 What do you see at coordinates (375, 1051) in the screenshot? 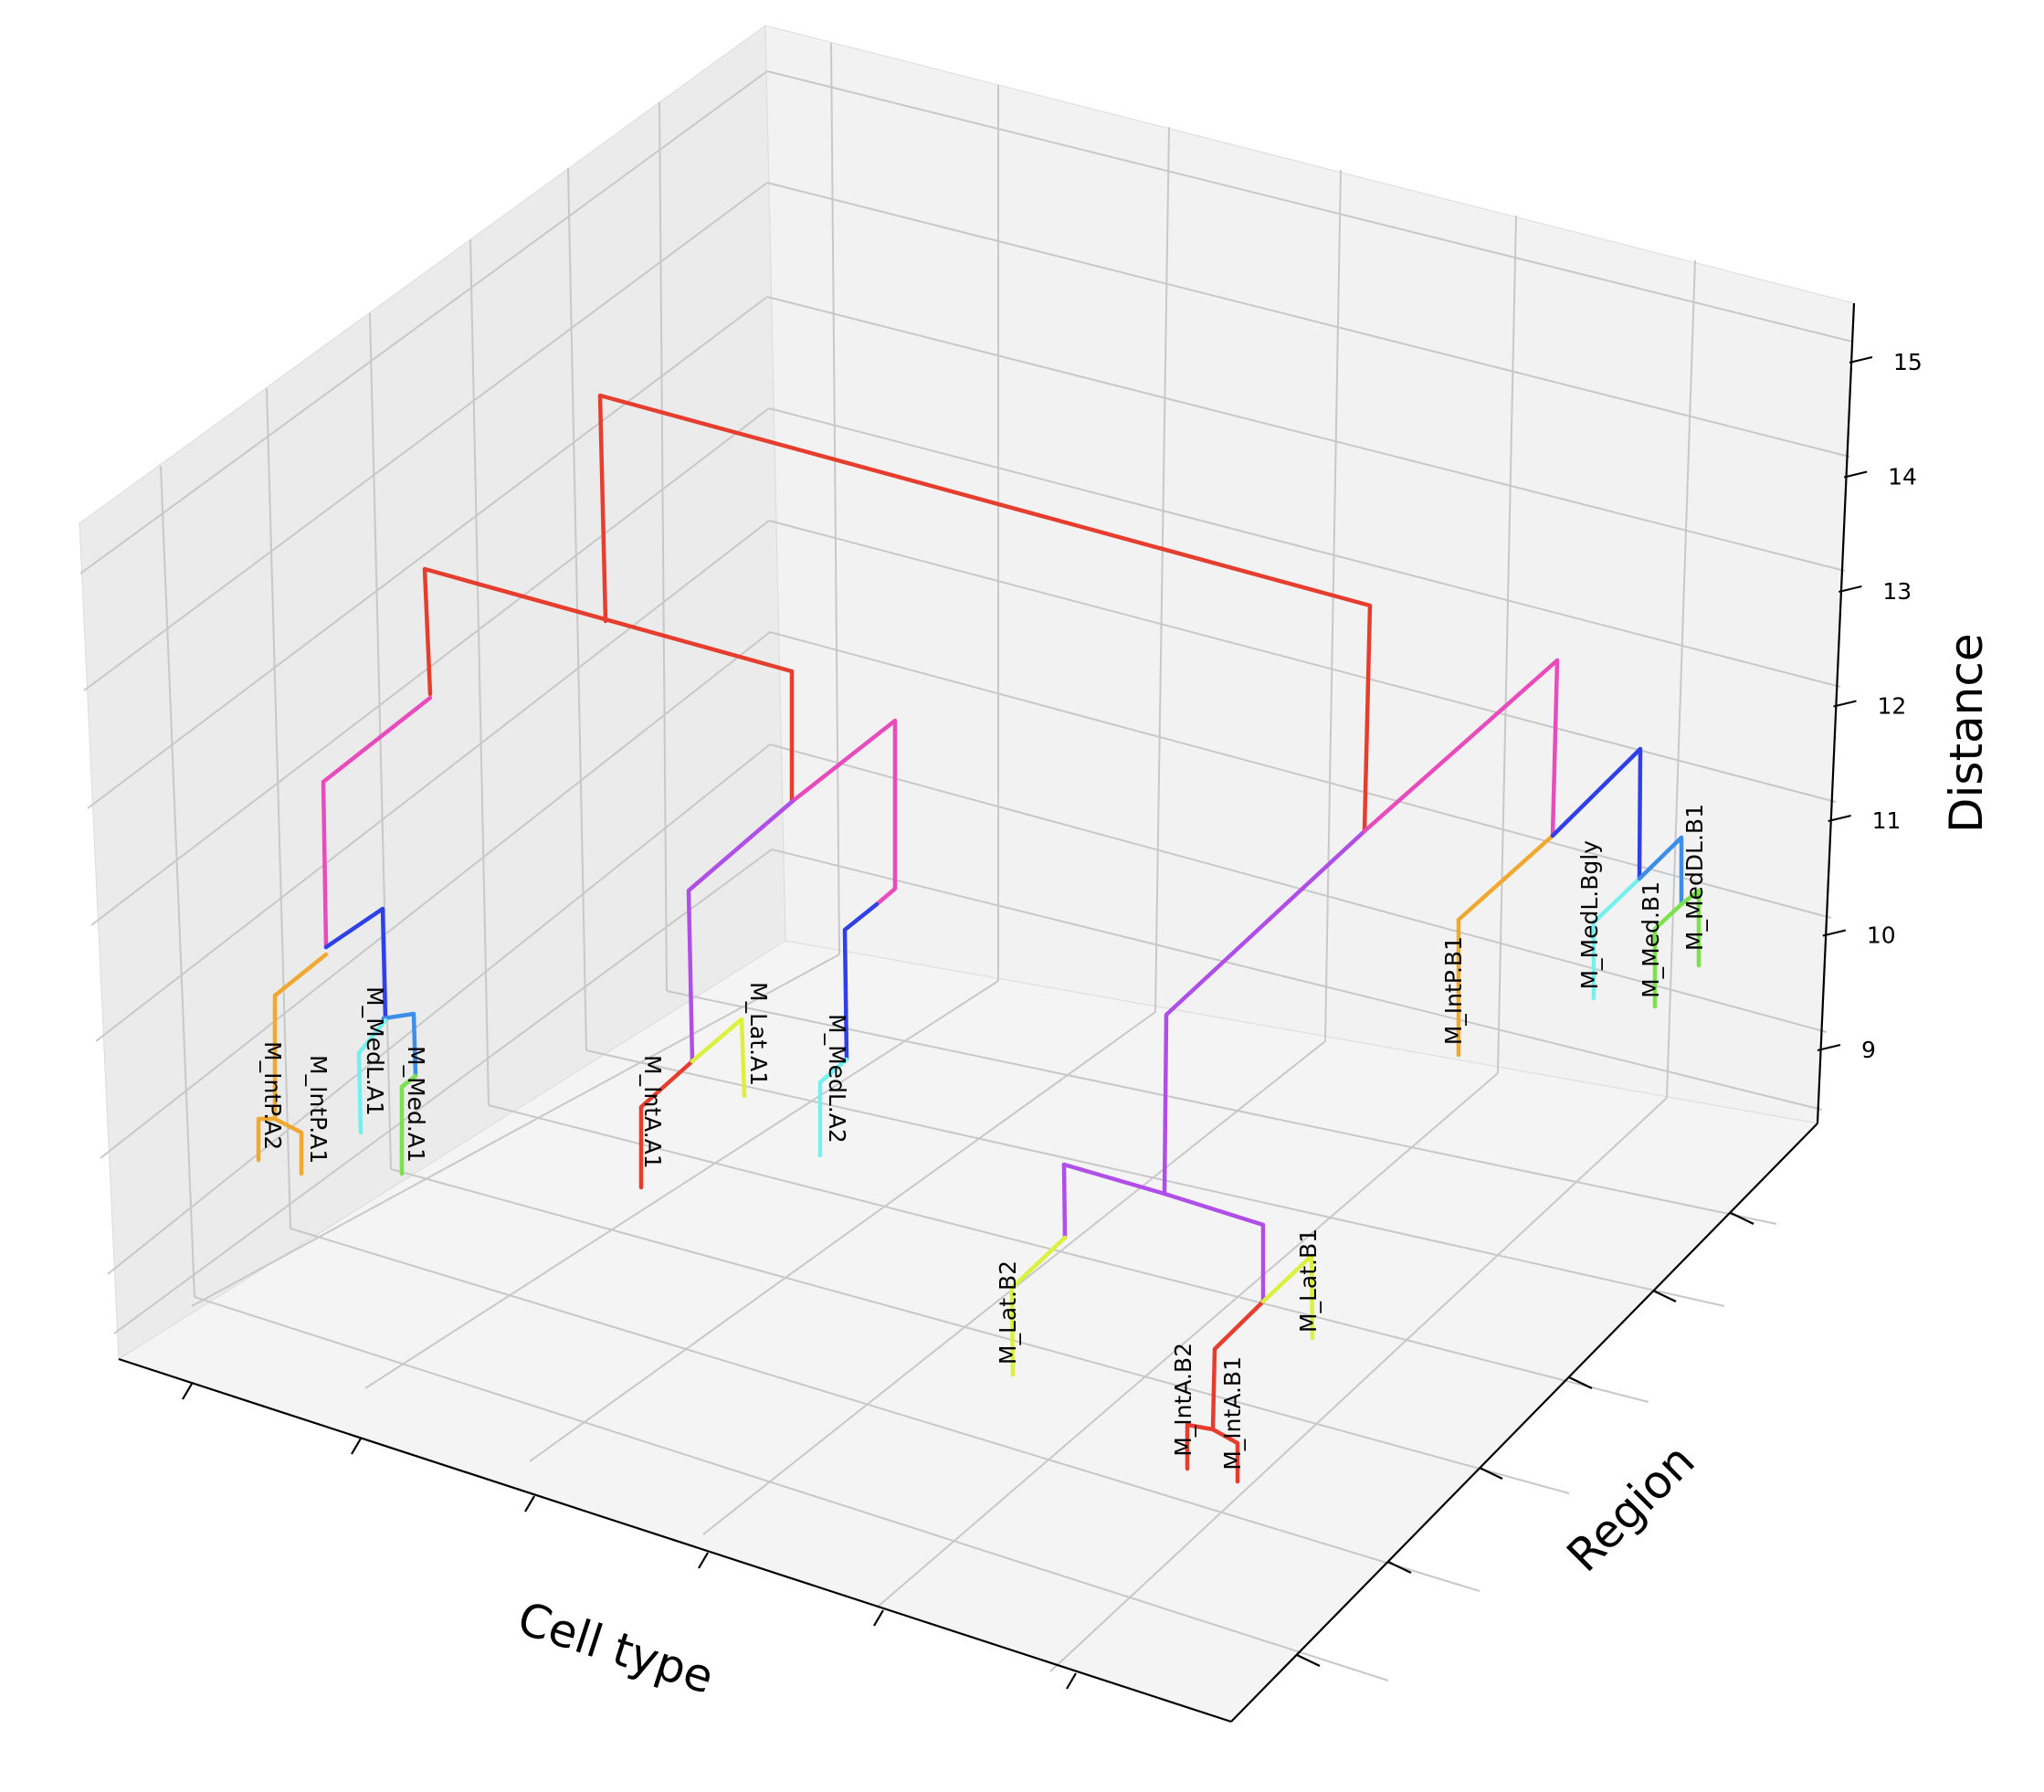
I see `leaf-label: M_MedL.A1` at bounding box center [375, 1051].